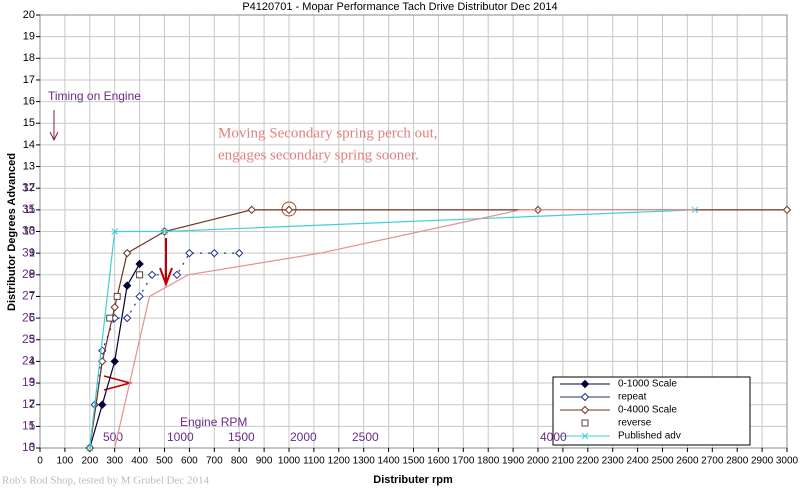 The image size is (800, 488). What do you see at coordinates (635, 423) in the screenshot?
I see `legend-label: reverse` at bounding box center [635, 423].